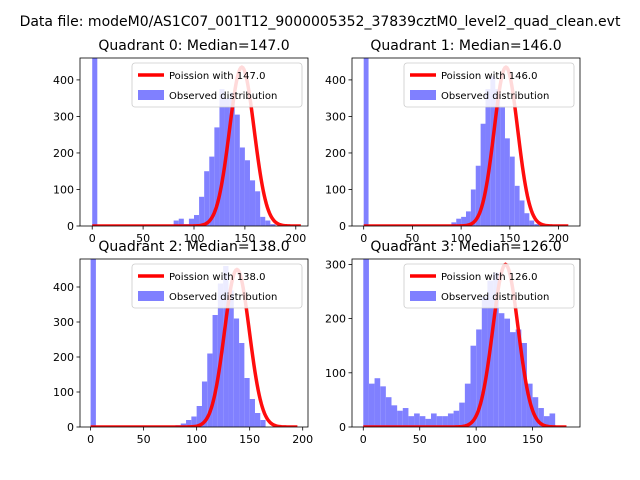 This screenshot has width=640, height=480. I want to click on legend: Poission with 126.0 Observed distribution, so click(489, 286).